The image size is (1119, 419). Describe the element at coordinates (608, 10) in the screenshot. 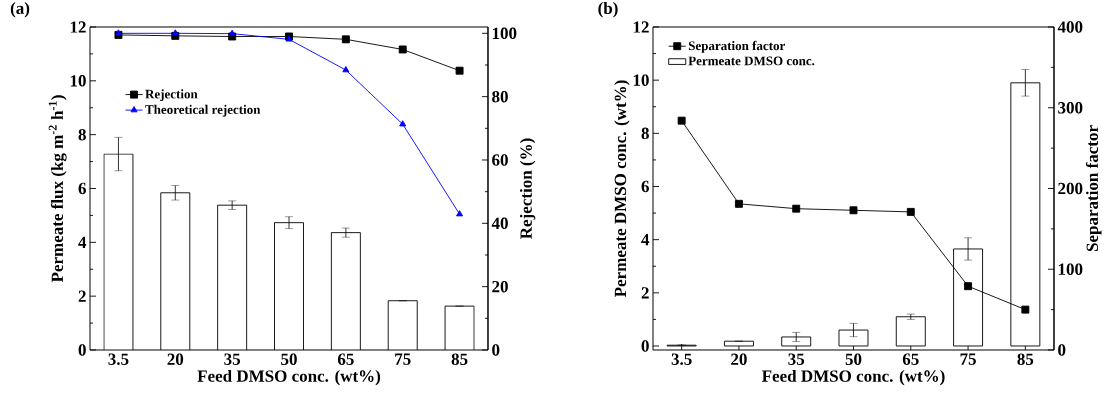

I see `chart-title: (b)` at that location.